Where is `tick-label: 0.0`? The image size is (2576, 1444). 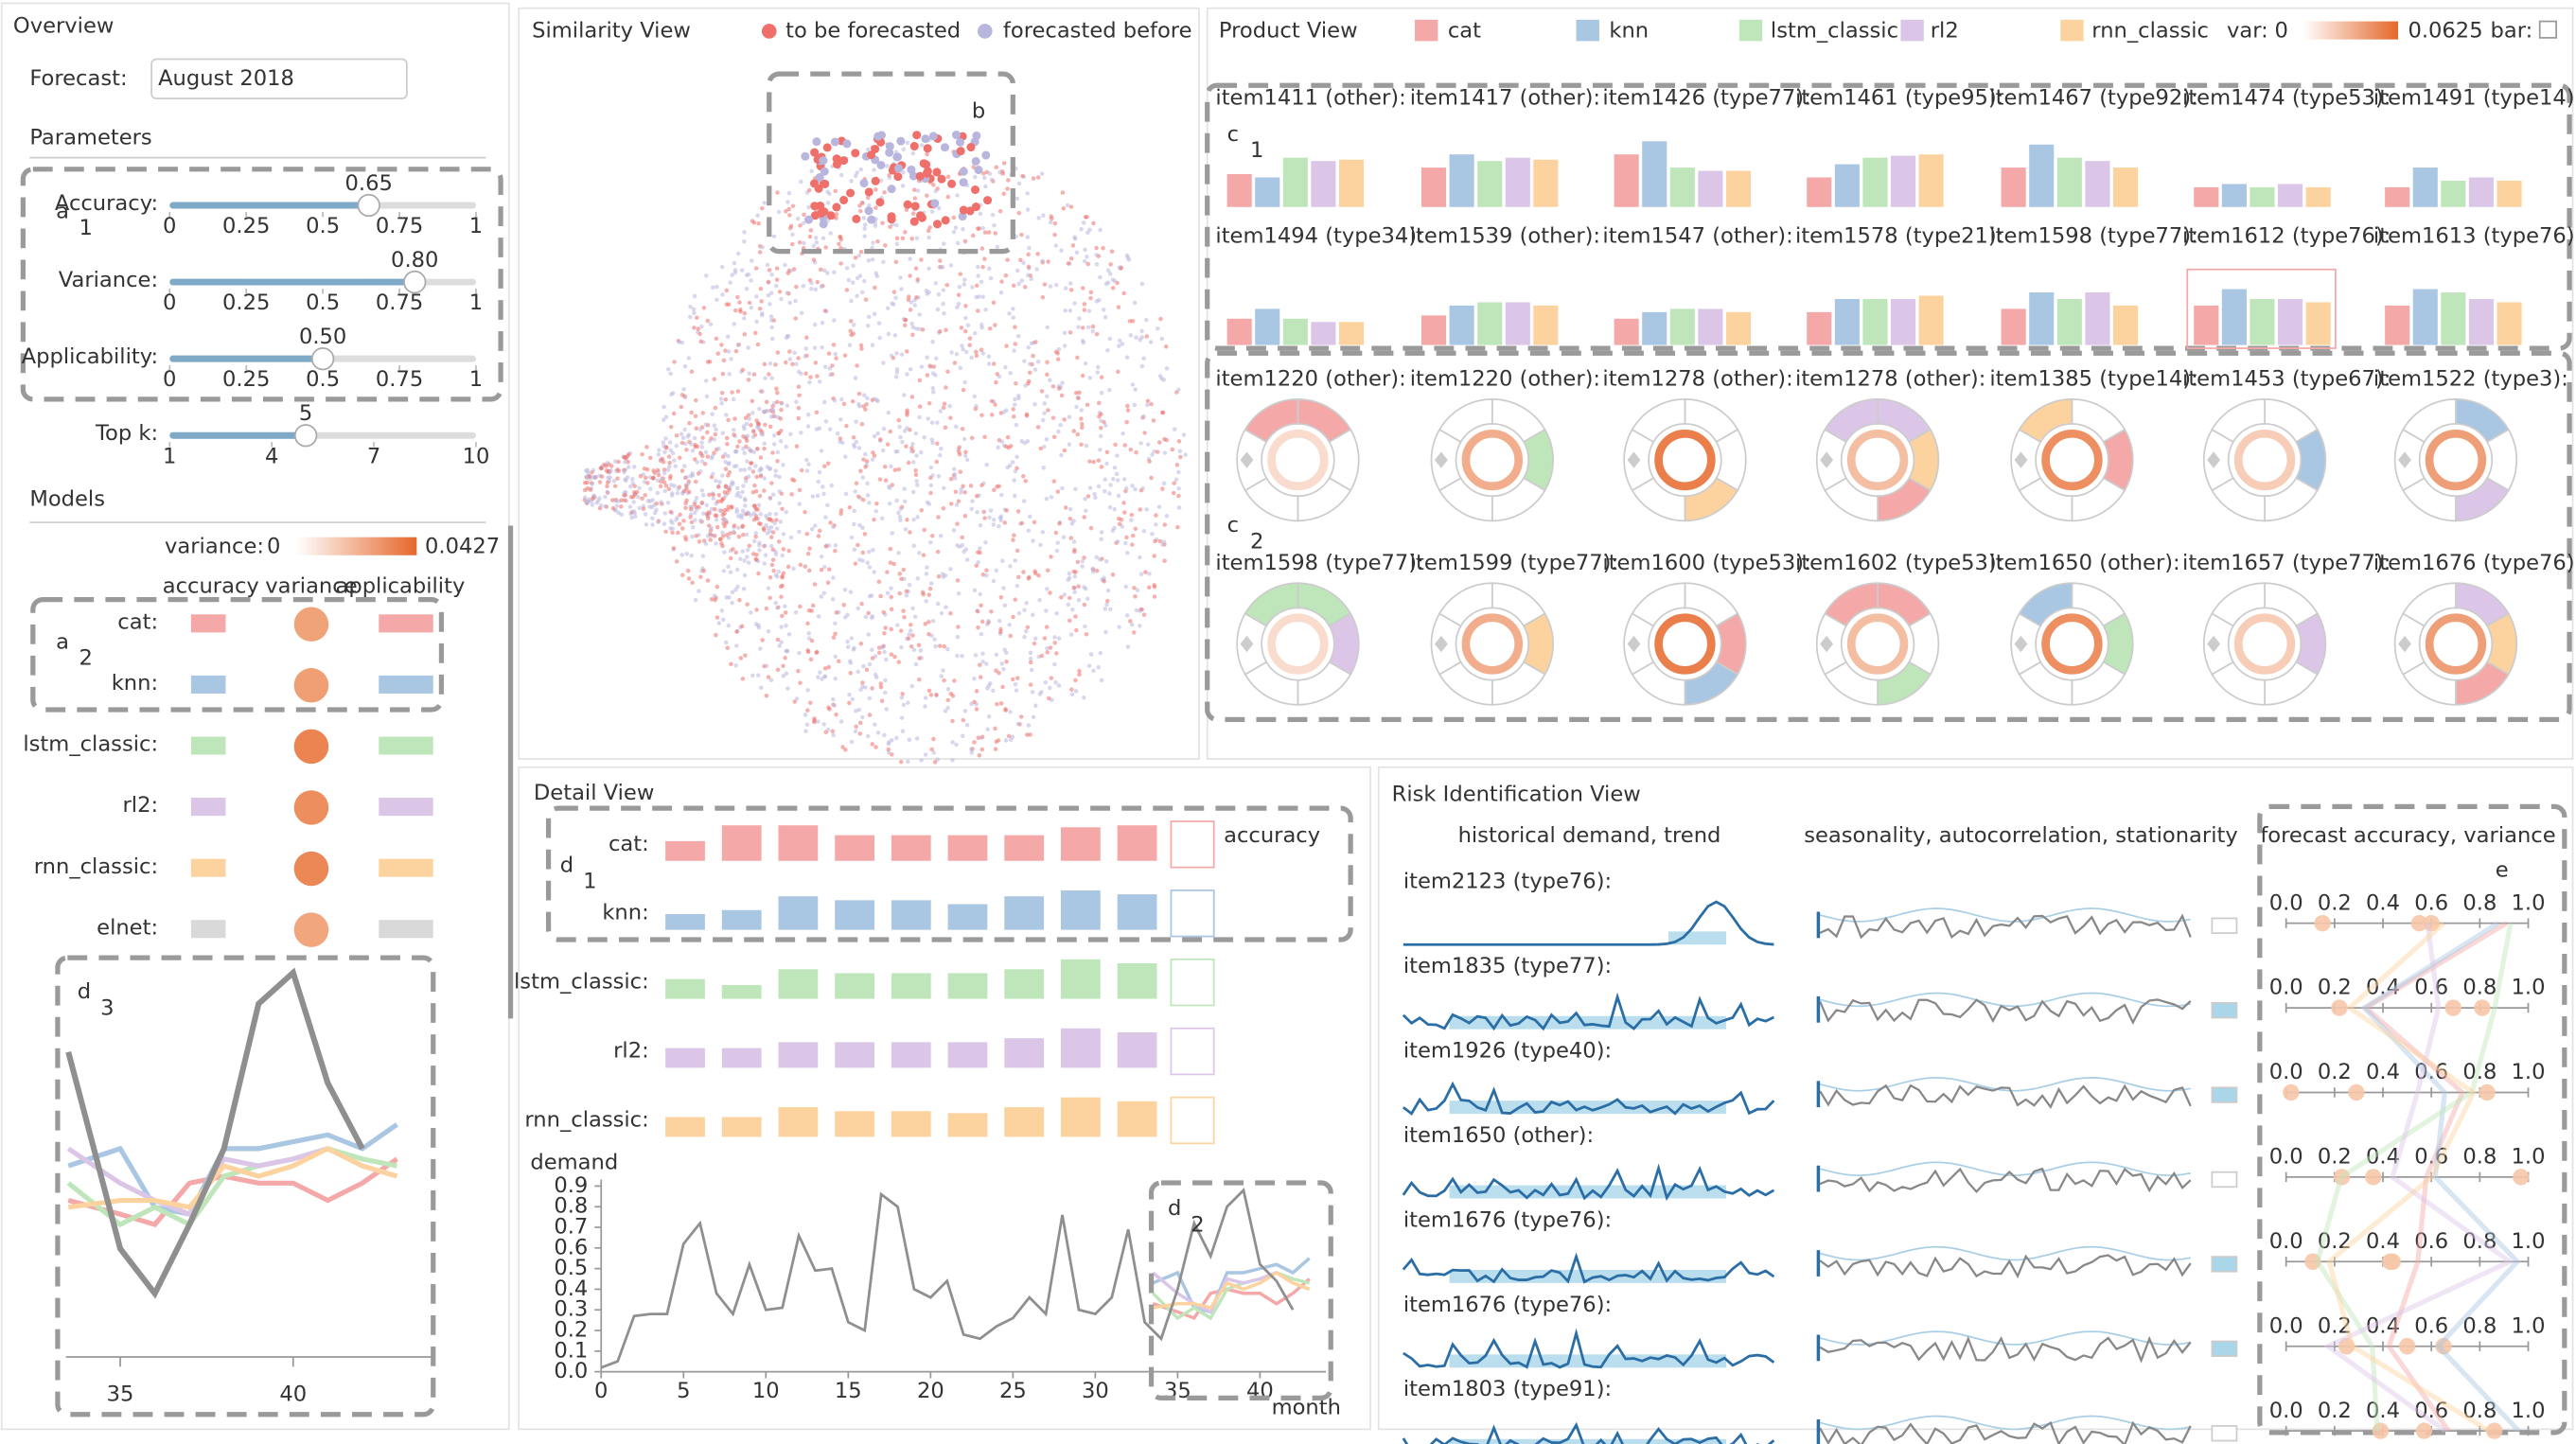 tick-label: 0.0 is located at coordinates (2286, 1325).